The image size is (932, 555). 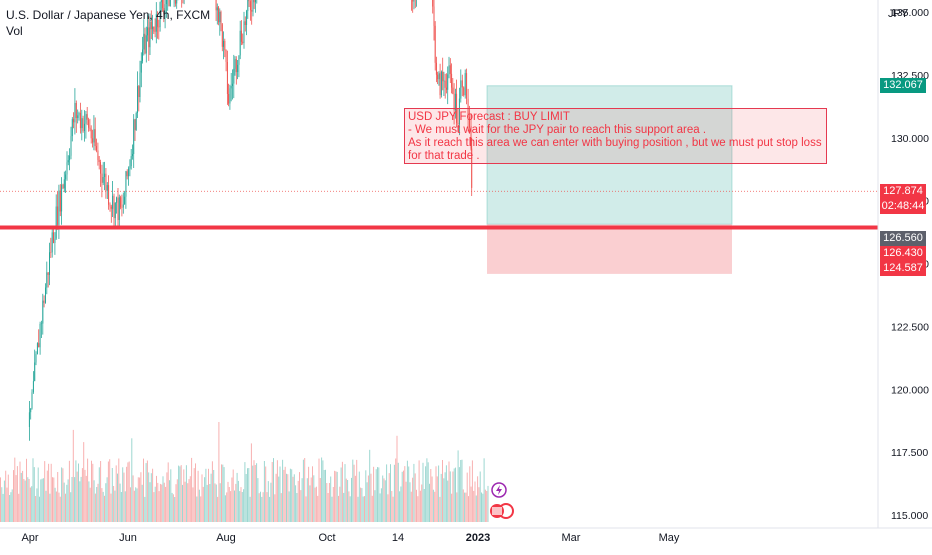 I want to click on currency-label: JPY, so click(x=898, y=14).